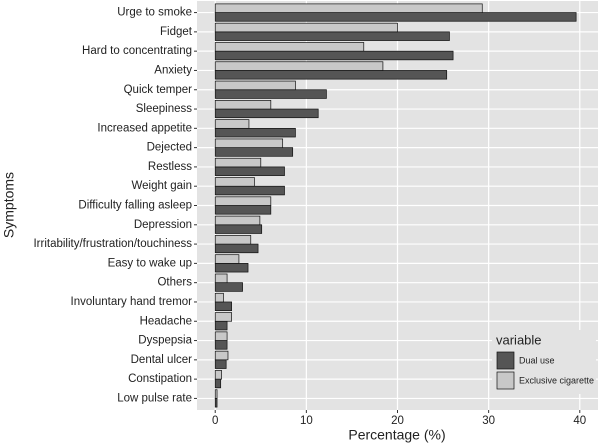  What do you see at coordinates (160, 379) in the screenshot?
I see `y-tick-label: Constipation` at bounding box center [160, 379].